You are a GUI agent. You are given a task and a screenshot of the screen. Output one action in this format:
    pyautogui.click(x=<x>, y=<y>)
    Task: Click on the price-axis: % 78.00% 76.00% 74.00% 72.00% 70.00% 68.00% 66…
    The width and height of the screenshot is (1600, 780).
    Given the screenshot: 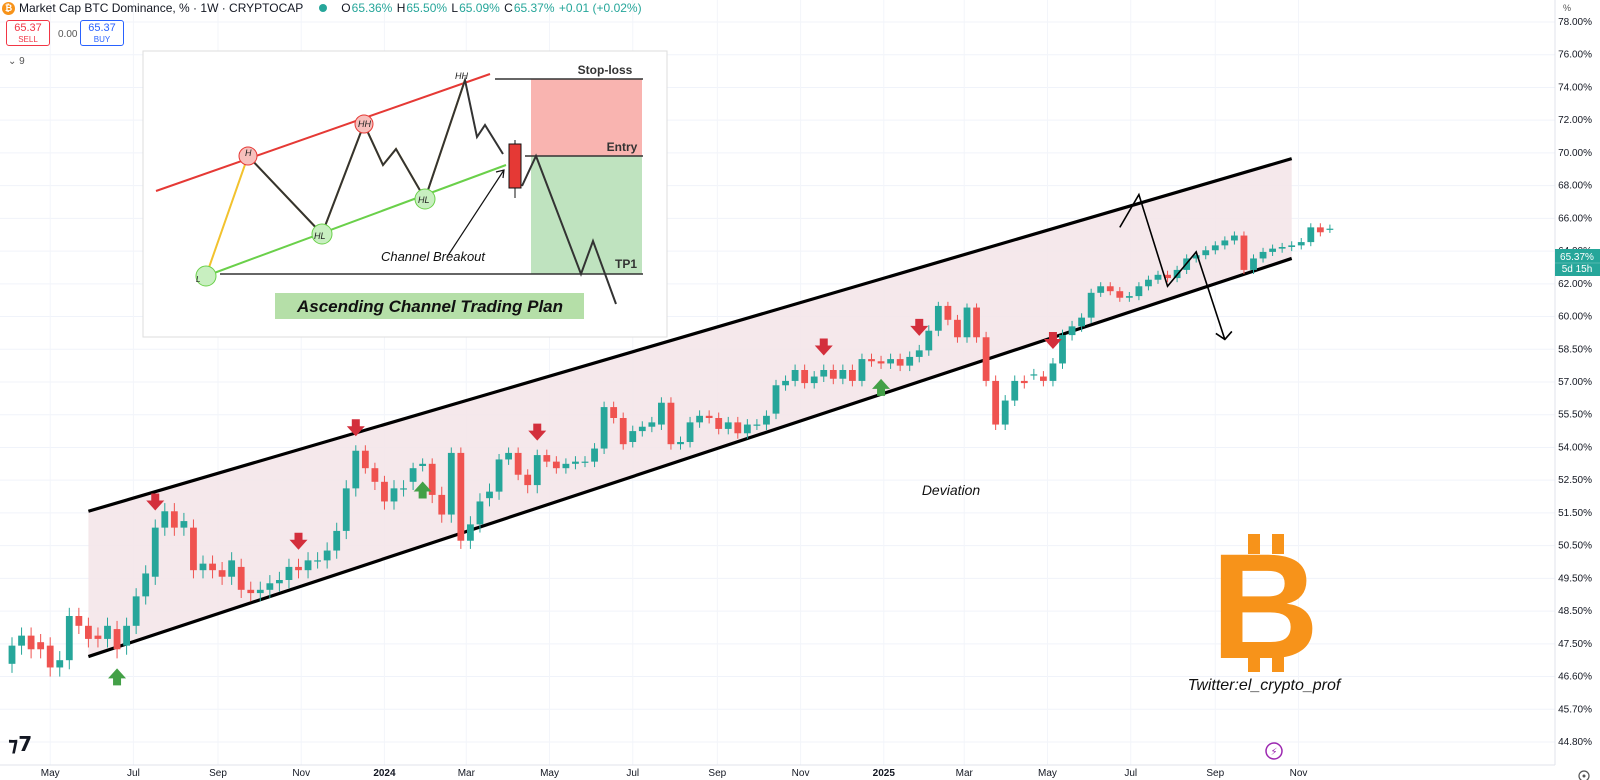 What is the action you would take?
    pyautogui.click(x=1573, y=382)
    